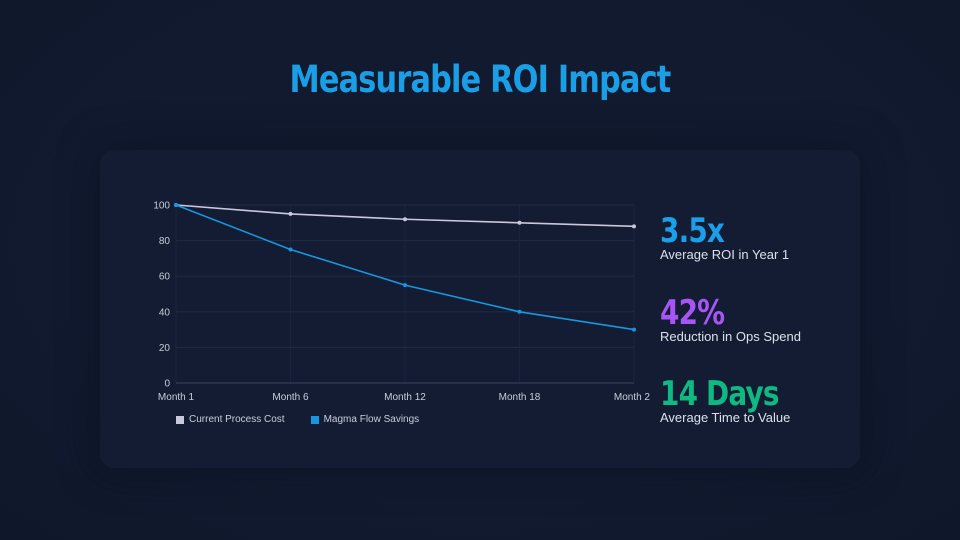  What do you see at coordinates (632, 397) in the screenshot?
I see `x-tick-label: Month 2` at bounding box center [632, 397].